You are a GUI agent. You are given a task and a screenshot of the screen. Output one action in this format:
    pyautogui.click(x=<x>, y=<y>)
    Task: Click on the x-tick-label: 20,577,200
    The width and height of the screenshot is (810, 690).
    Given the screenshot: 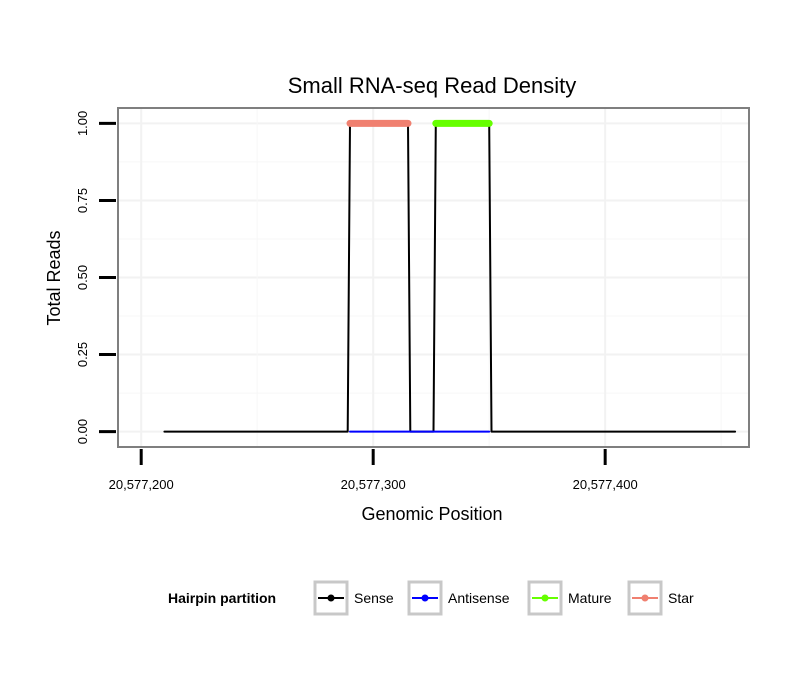 What is the action you would take?
    pyautogui.click(x=141, y=484)
    